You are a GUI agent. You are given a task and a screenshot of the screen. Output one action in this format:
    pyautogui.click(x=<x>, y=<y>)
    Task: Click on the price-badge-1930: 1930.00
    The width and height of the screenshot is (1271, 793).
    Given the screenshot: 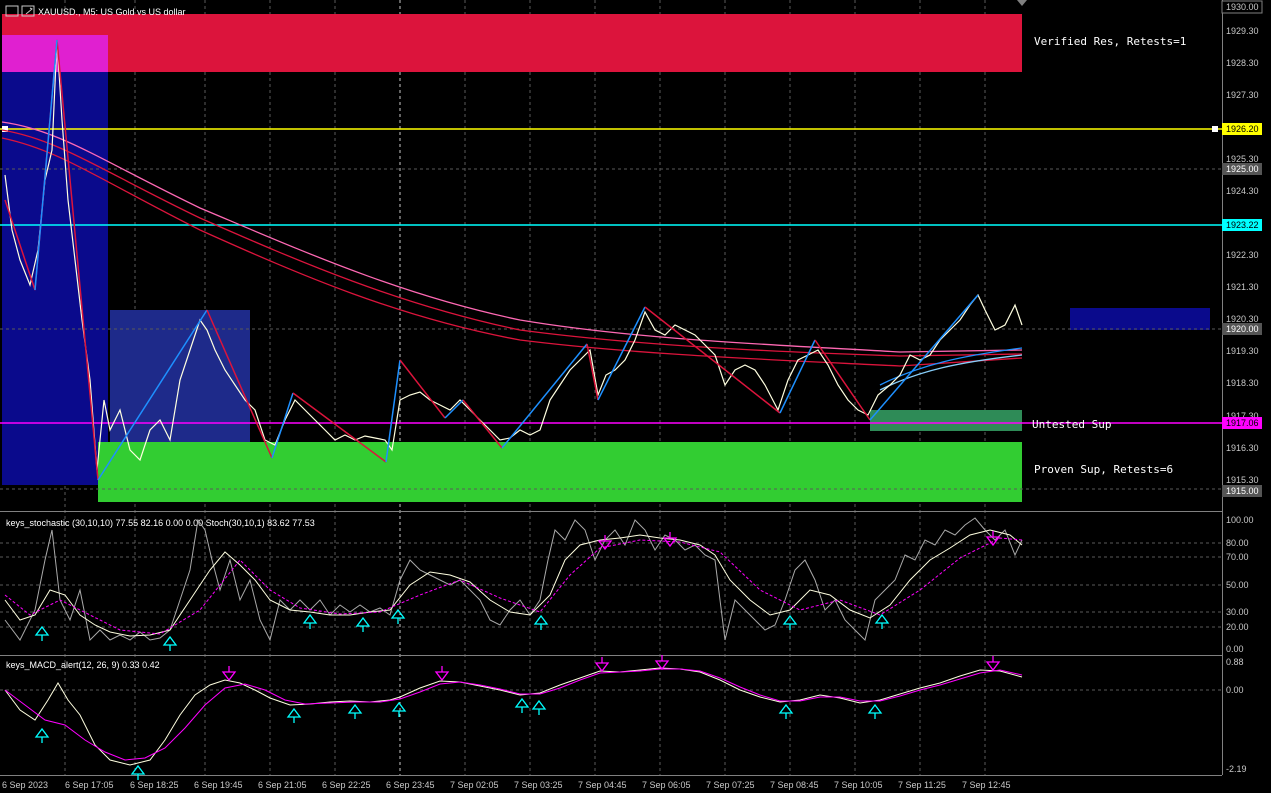 What is the action you would take?
    pyautogui.click(x=1242, y=7)
    